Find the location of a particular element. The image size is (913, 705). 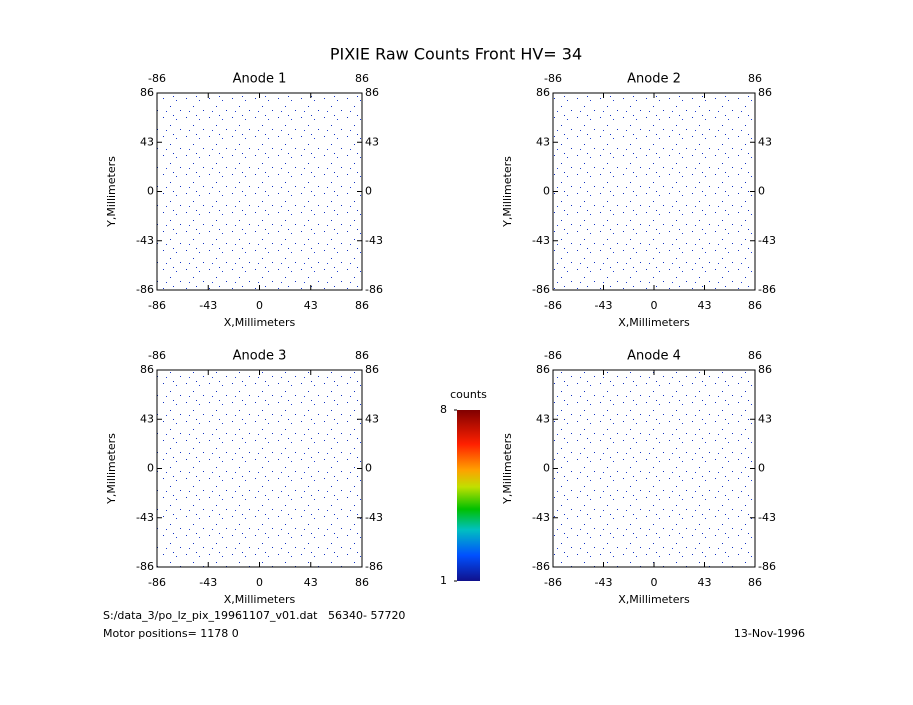

panel-title: Anode 1 is located at coordinates (260, 79).